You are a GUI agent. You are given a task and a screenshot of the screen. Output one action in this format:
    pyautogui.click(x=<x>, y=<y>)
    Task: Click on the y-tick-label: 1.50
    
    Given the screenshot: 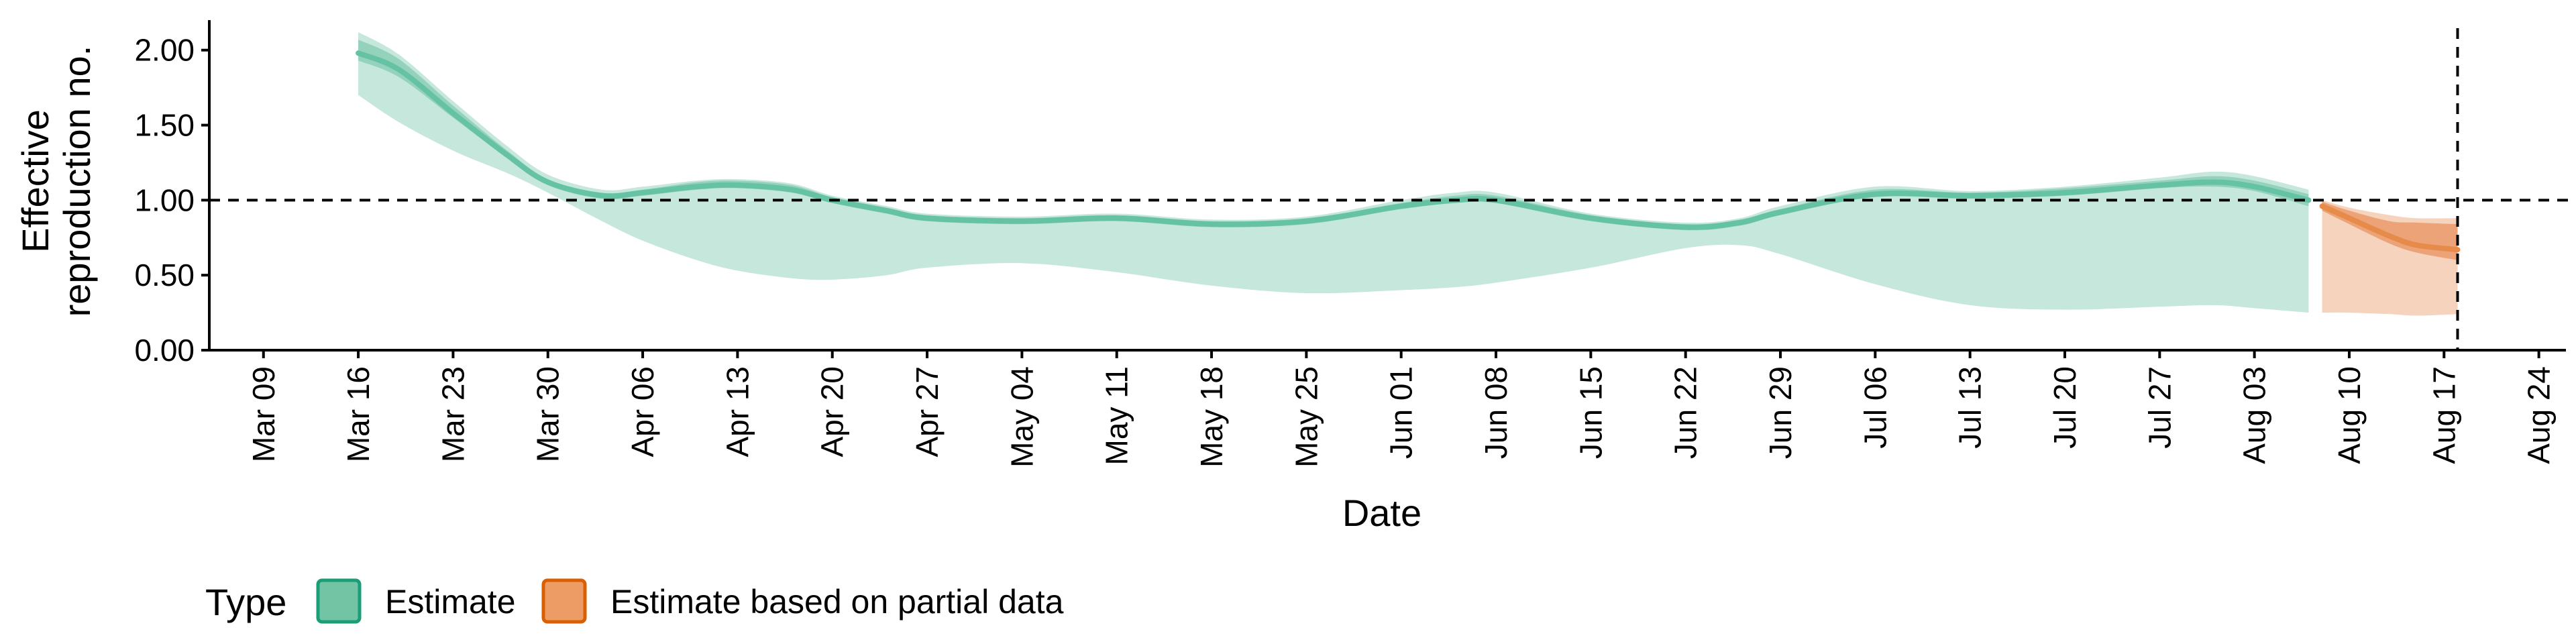 What is the action you would take?
    pyautogui.click(x=164, y=125)
    